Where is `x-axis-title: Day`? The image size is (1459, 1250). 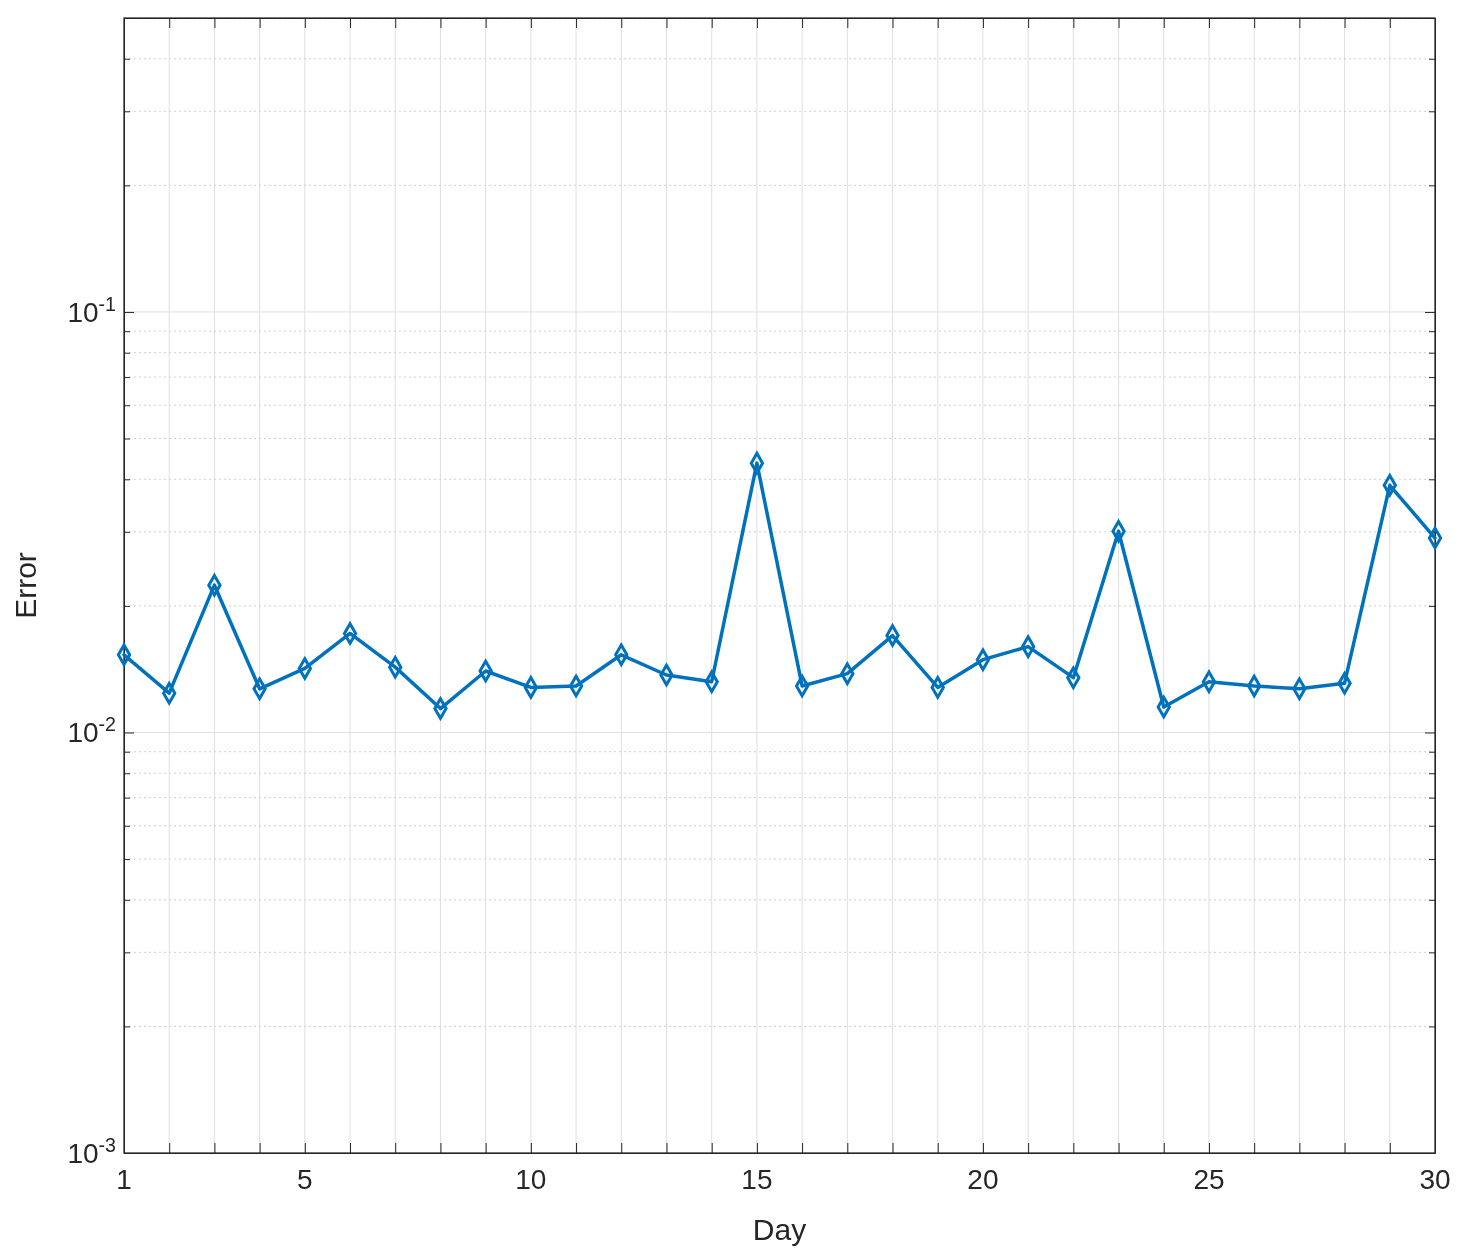
x-axis-title: Day is located at coordinates (779, 1229).